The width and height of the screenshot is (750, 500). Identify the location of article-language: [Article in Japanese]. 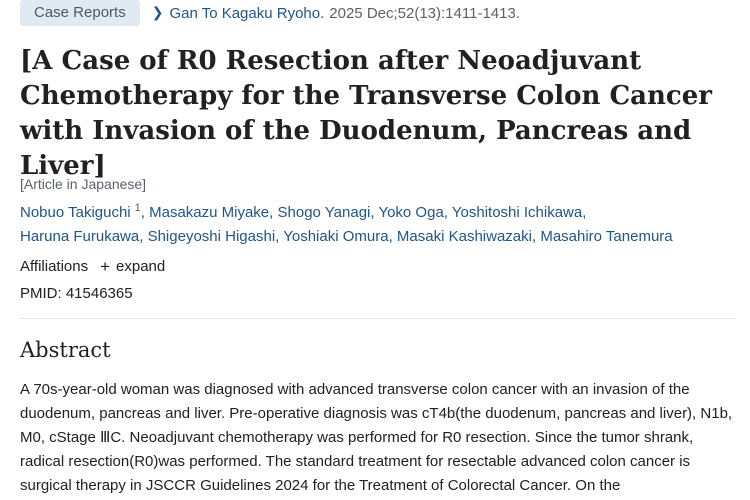
(83, 184).